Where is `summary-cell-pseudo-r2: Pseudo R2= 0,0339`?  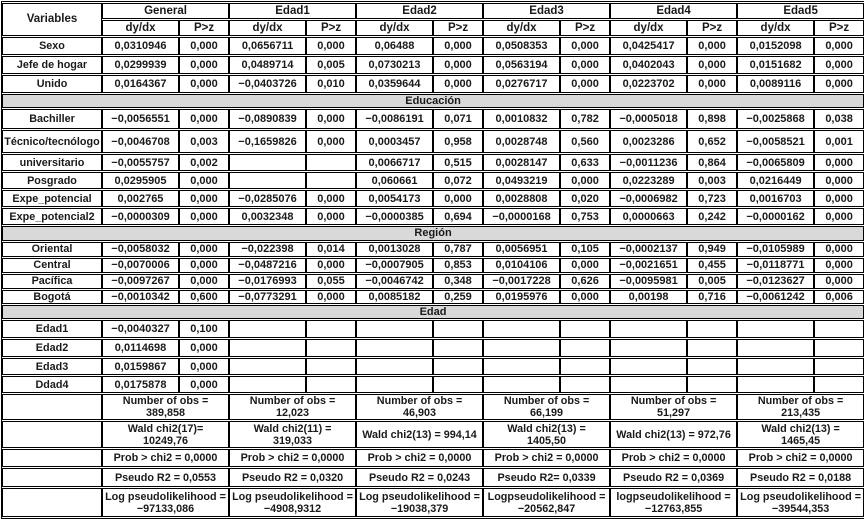
summary-cell-pseudo-r2: Pseudo R2= 0,0339 is located at coordinates (547, 478).